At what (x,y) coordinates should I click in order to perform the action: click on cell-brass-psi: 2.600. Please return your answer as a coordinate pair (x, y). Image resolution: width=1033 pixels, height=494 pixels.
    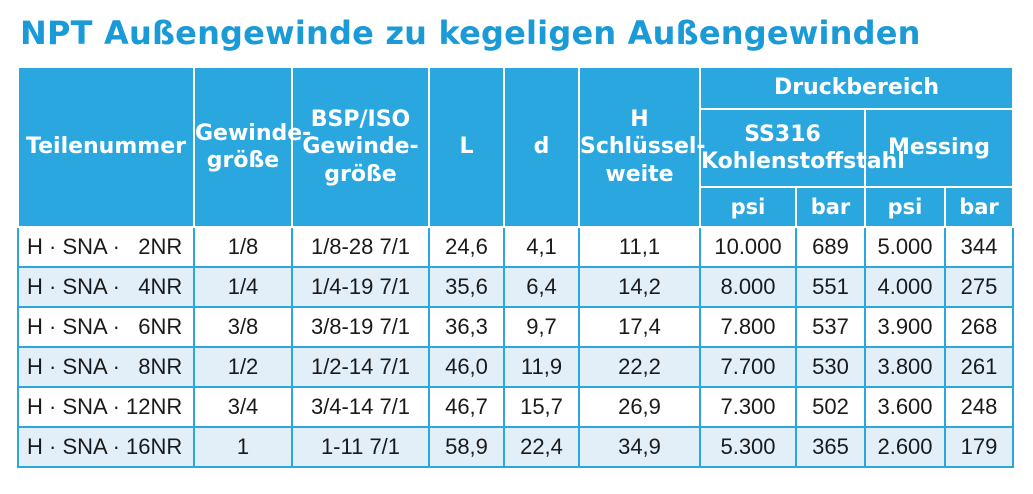
    Looking at the image, I should click on (905, 447).